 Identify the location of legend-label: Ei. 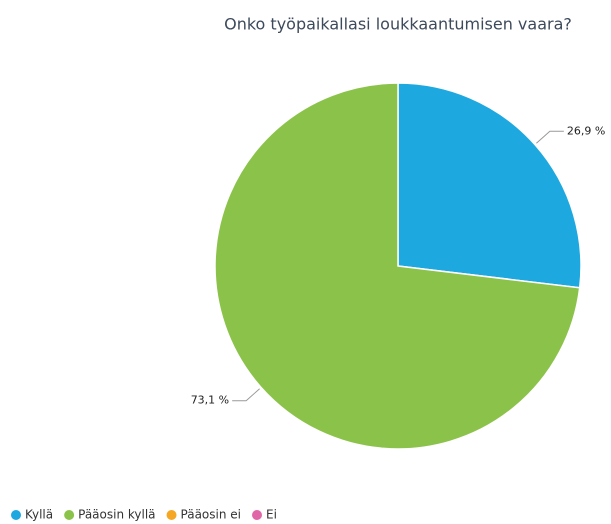
(271, 515).